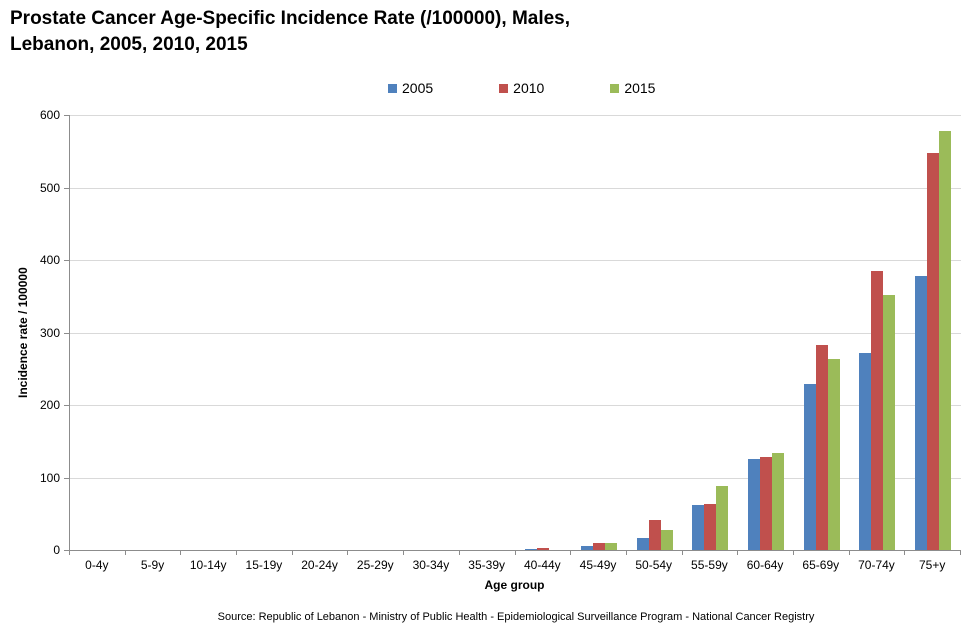 The width and height of the screenshot is (976, 637). I want to click on x-tick-label-35-39y: 35-39y, so click(486, 565).